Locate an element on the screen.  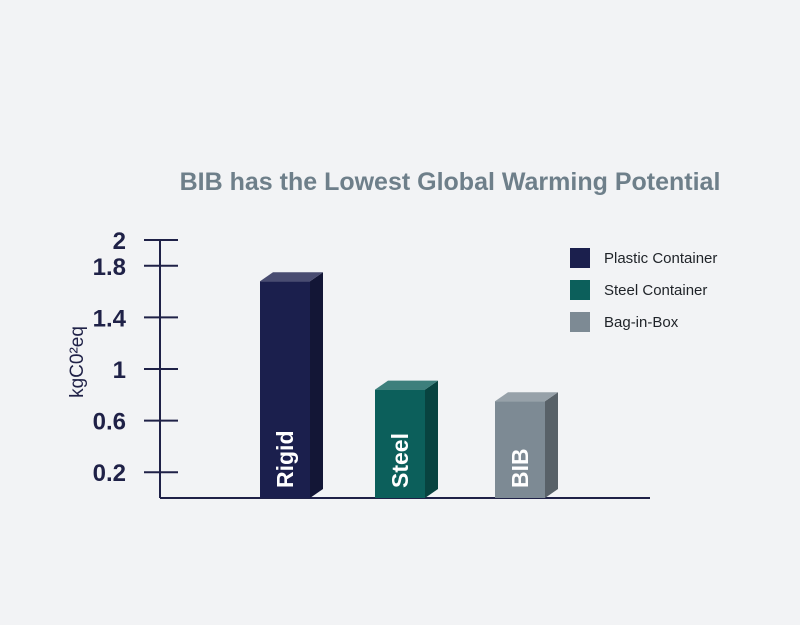
bars: Rigid Steel BIB is located at coordinates (409, 385).